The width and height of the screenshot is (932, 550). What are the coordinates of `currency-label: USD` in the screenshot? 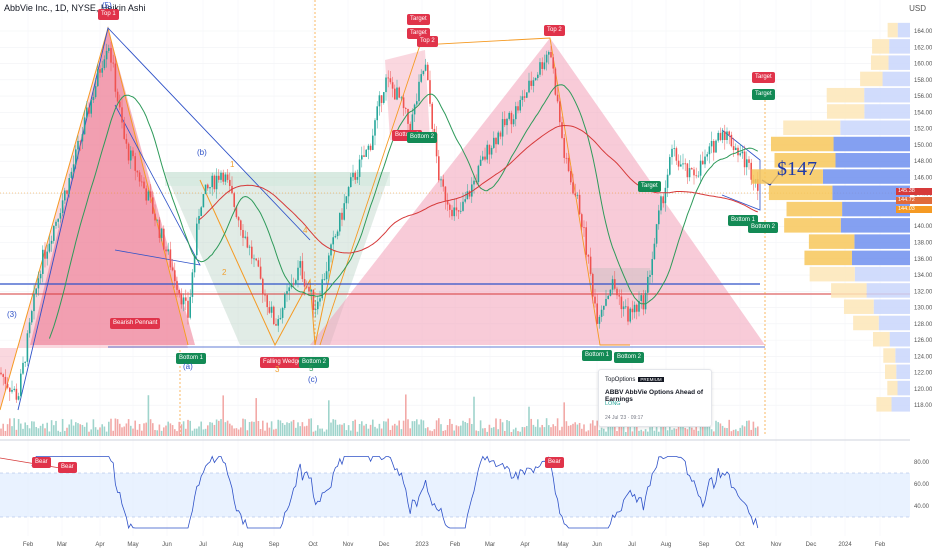 It's located at (917, 8).